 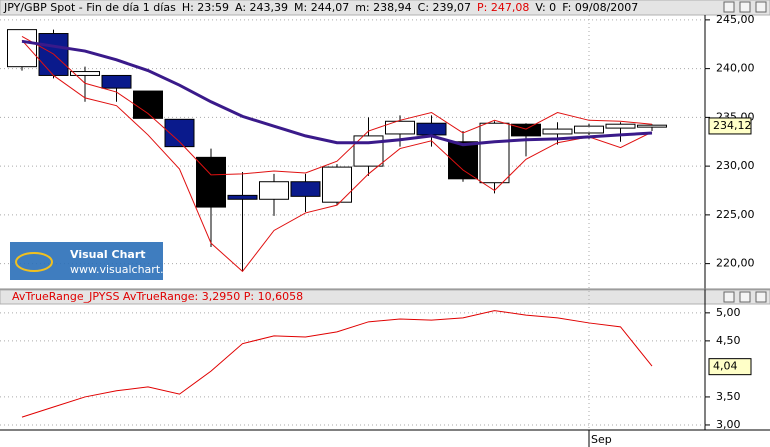 What do you see at coordinates (735, 165) in the screenshot?
I see `y-tick-label: 230,00` at bounding box center [735, 165].